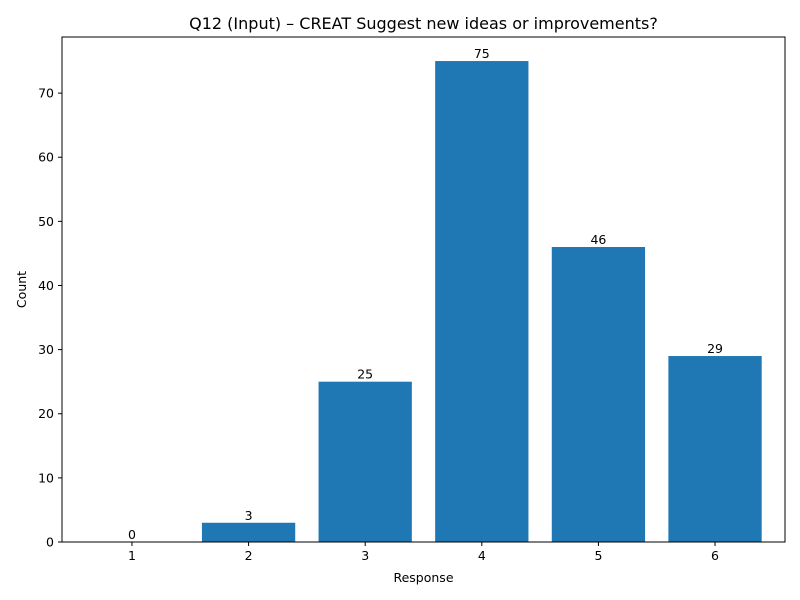  I want to click on y-tick-label-50: 50, so click(46, 221).